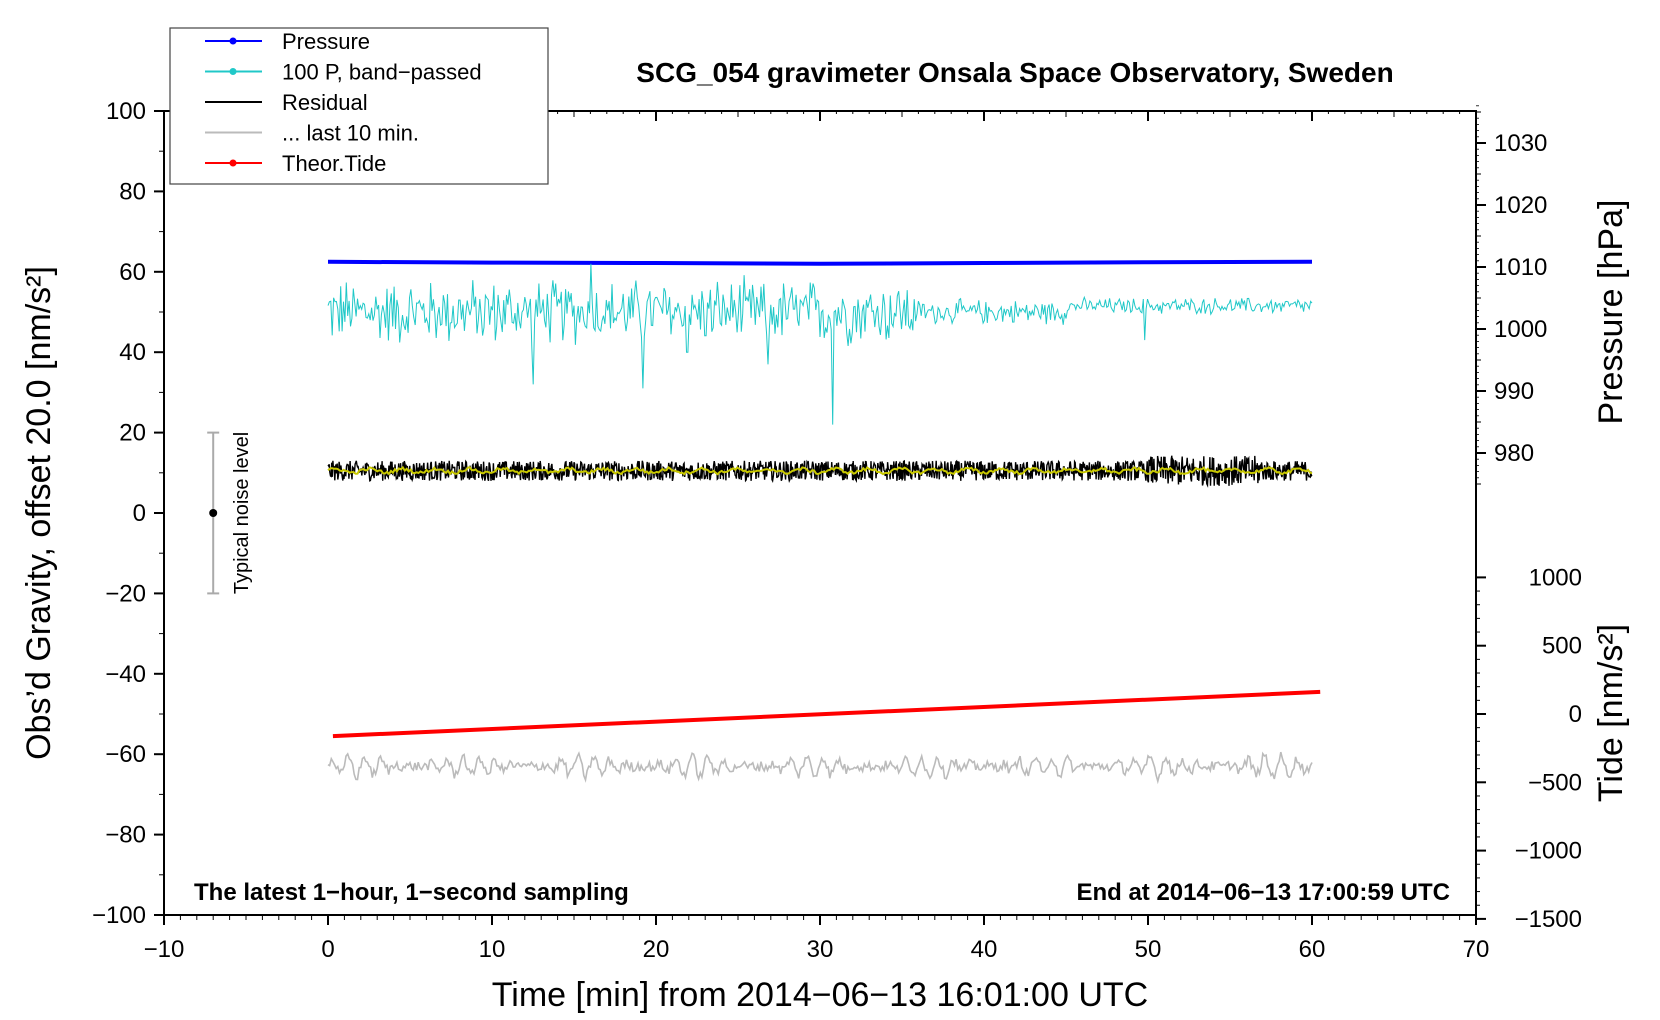 The height and width of the screenshot is (1020, 1660). I want to click on tide-tick-label: 0, so click(1575, 714).